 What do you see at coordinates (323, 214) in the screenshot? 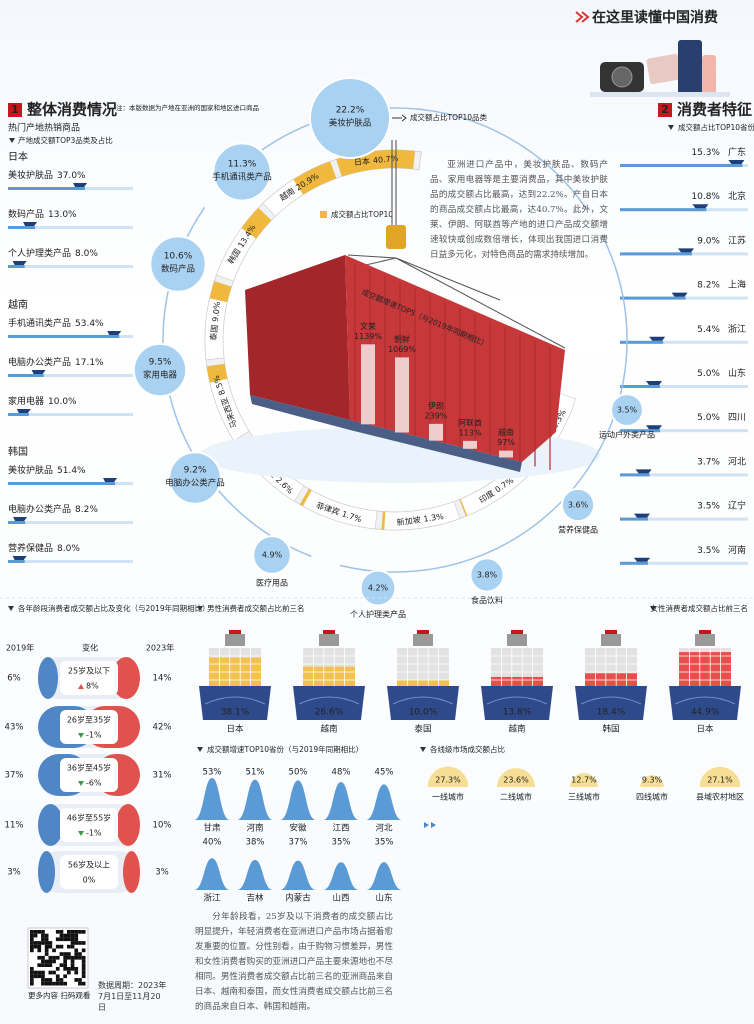
I see `legend-swatch` at bounding box center [323, 214].